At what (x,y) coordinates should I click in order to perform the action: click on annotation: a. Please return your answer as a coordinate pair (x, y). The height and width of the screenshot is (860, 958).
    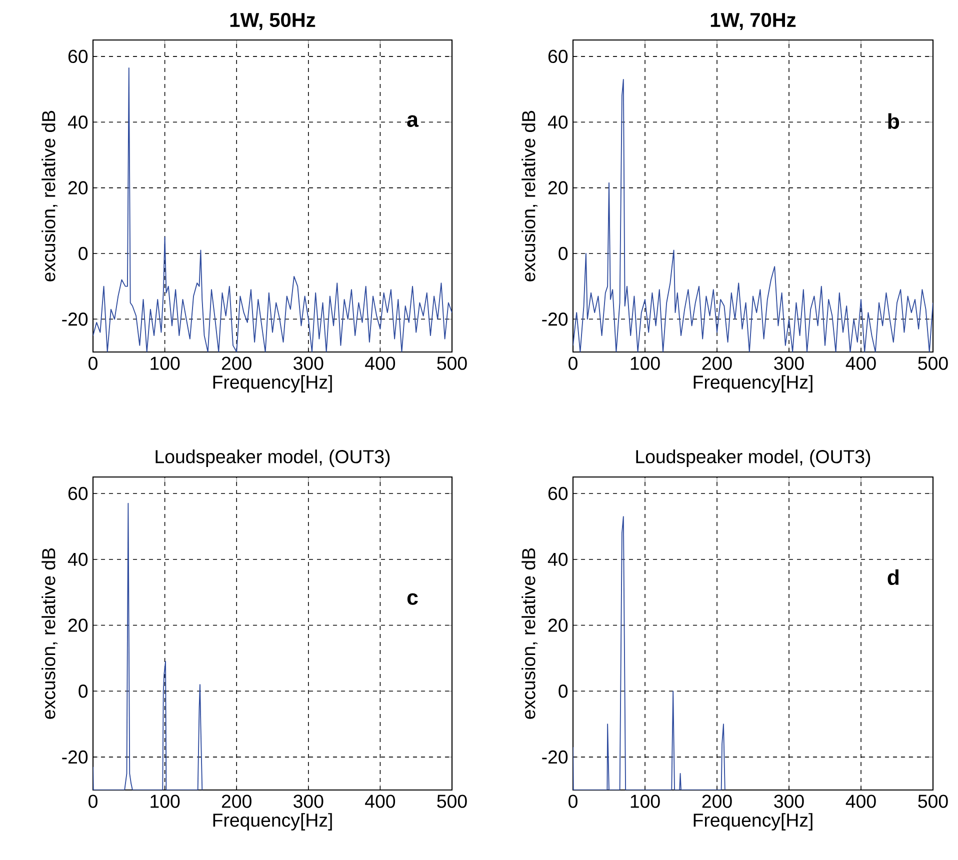
    Looking at the image, I should click on (413, 121).